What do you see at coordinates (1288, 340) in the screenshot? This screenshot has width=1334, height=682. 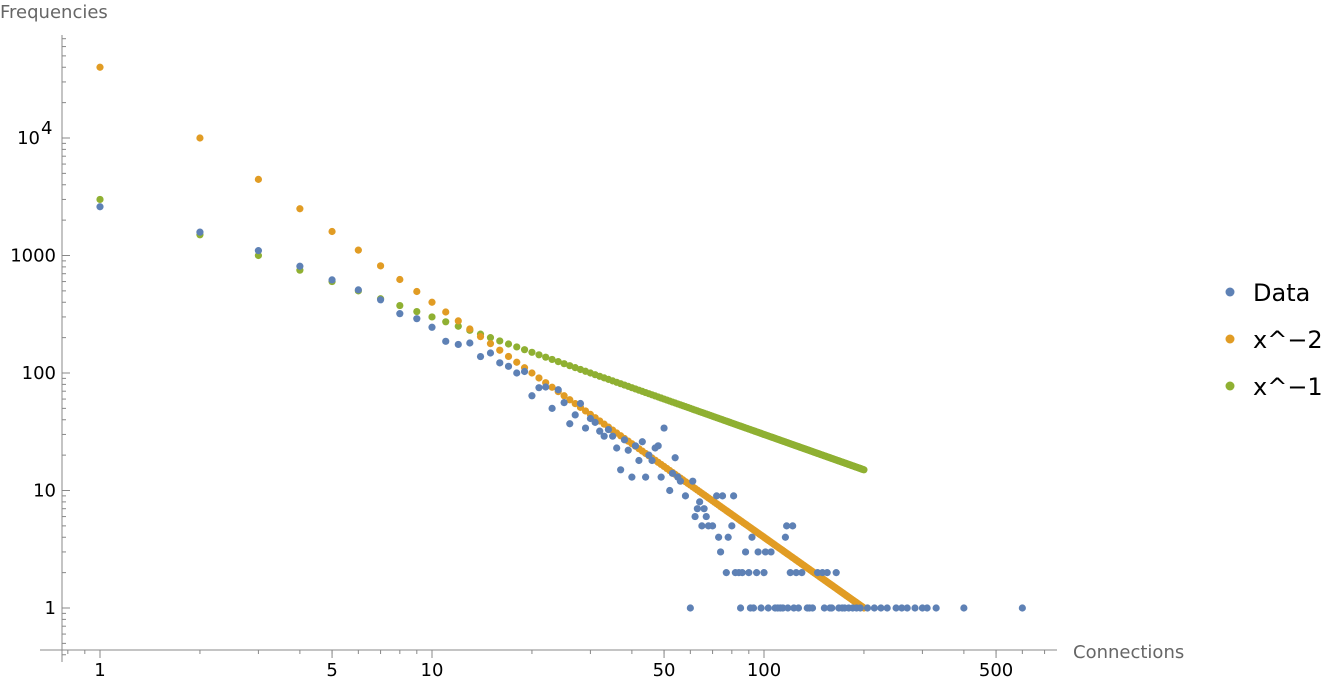 I see `legend-label: x^−2` at bounding box center [1288, 340].